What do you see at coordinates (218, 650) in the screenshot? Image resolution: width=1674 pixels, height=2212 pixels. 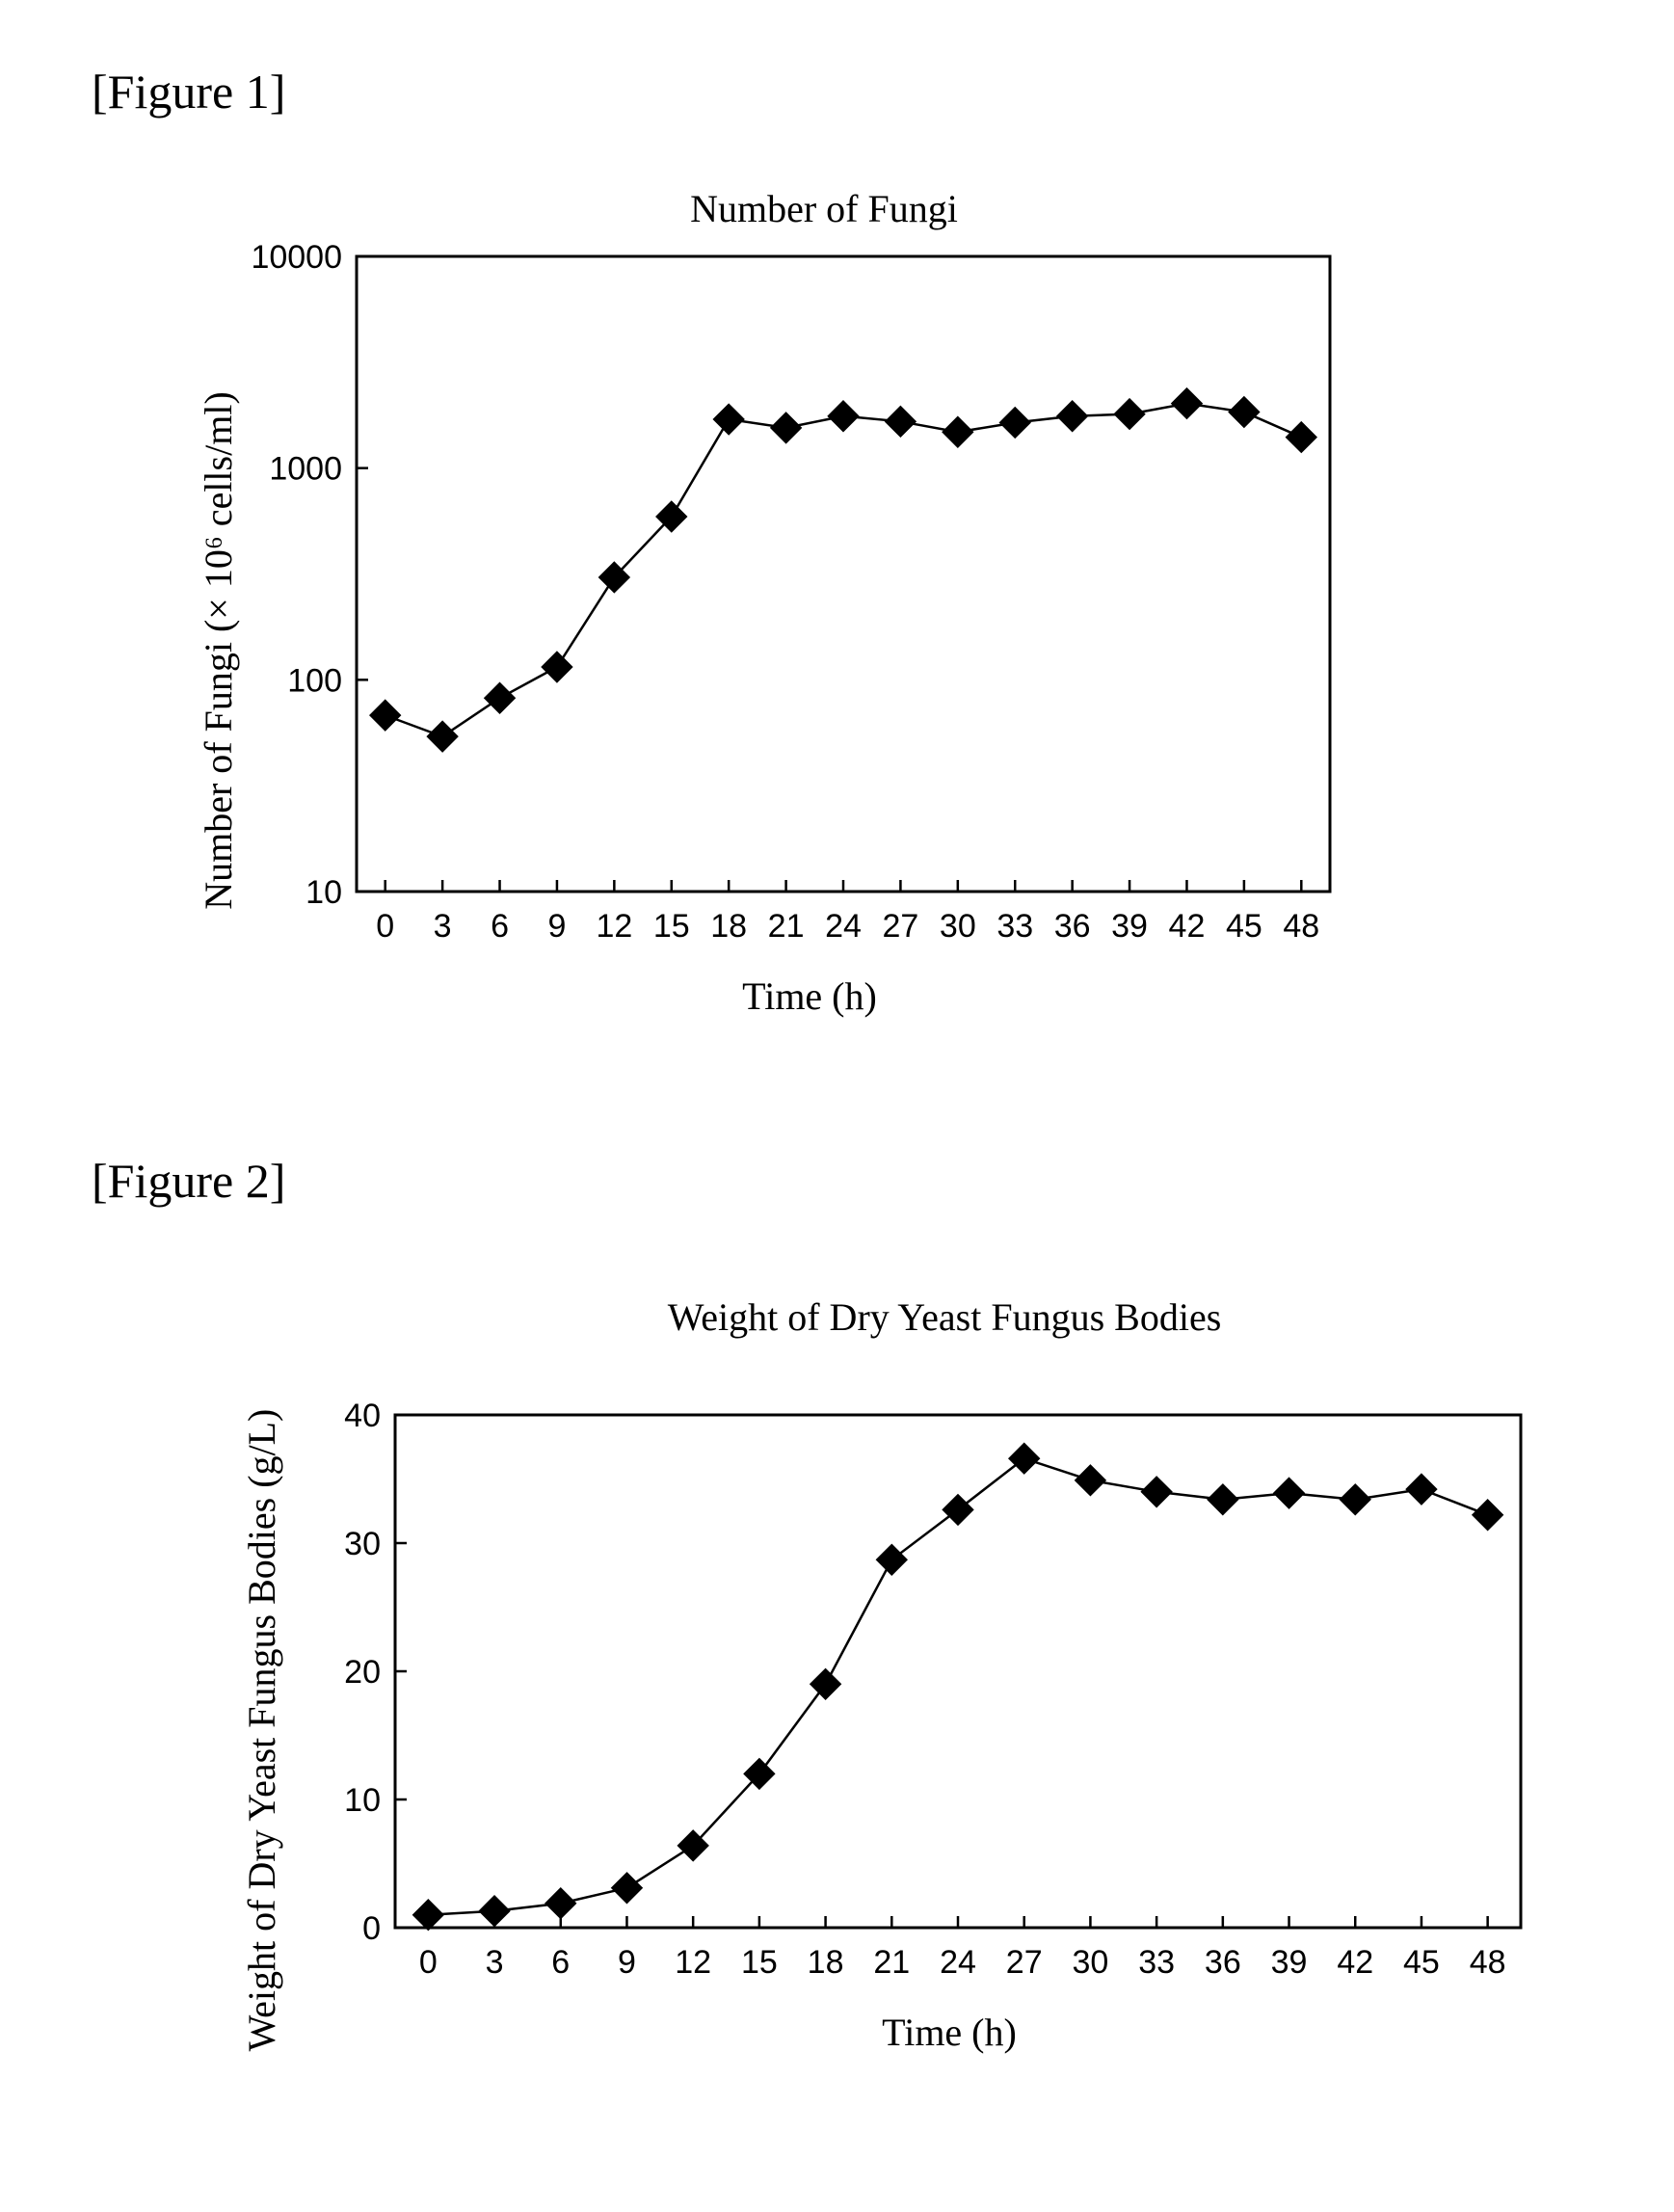 I see `fungi-y-axis-title: Number of Fungi (× 10⁶ cells/ml)` at bounding box center [218, 650].